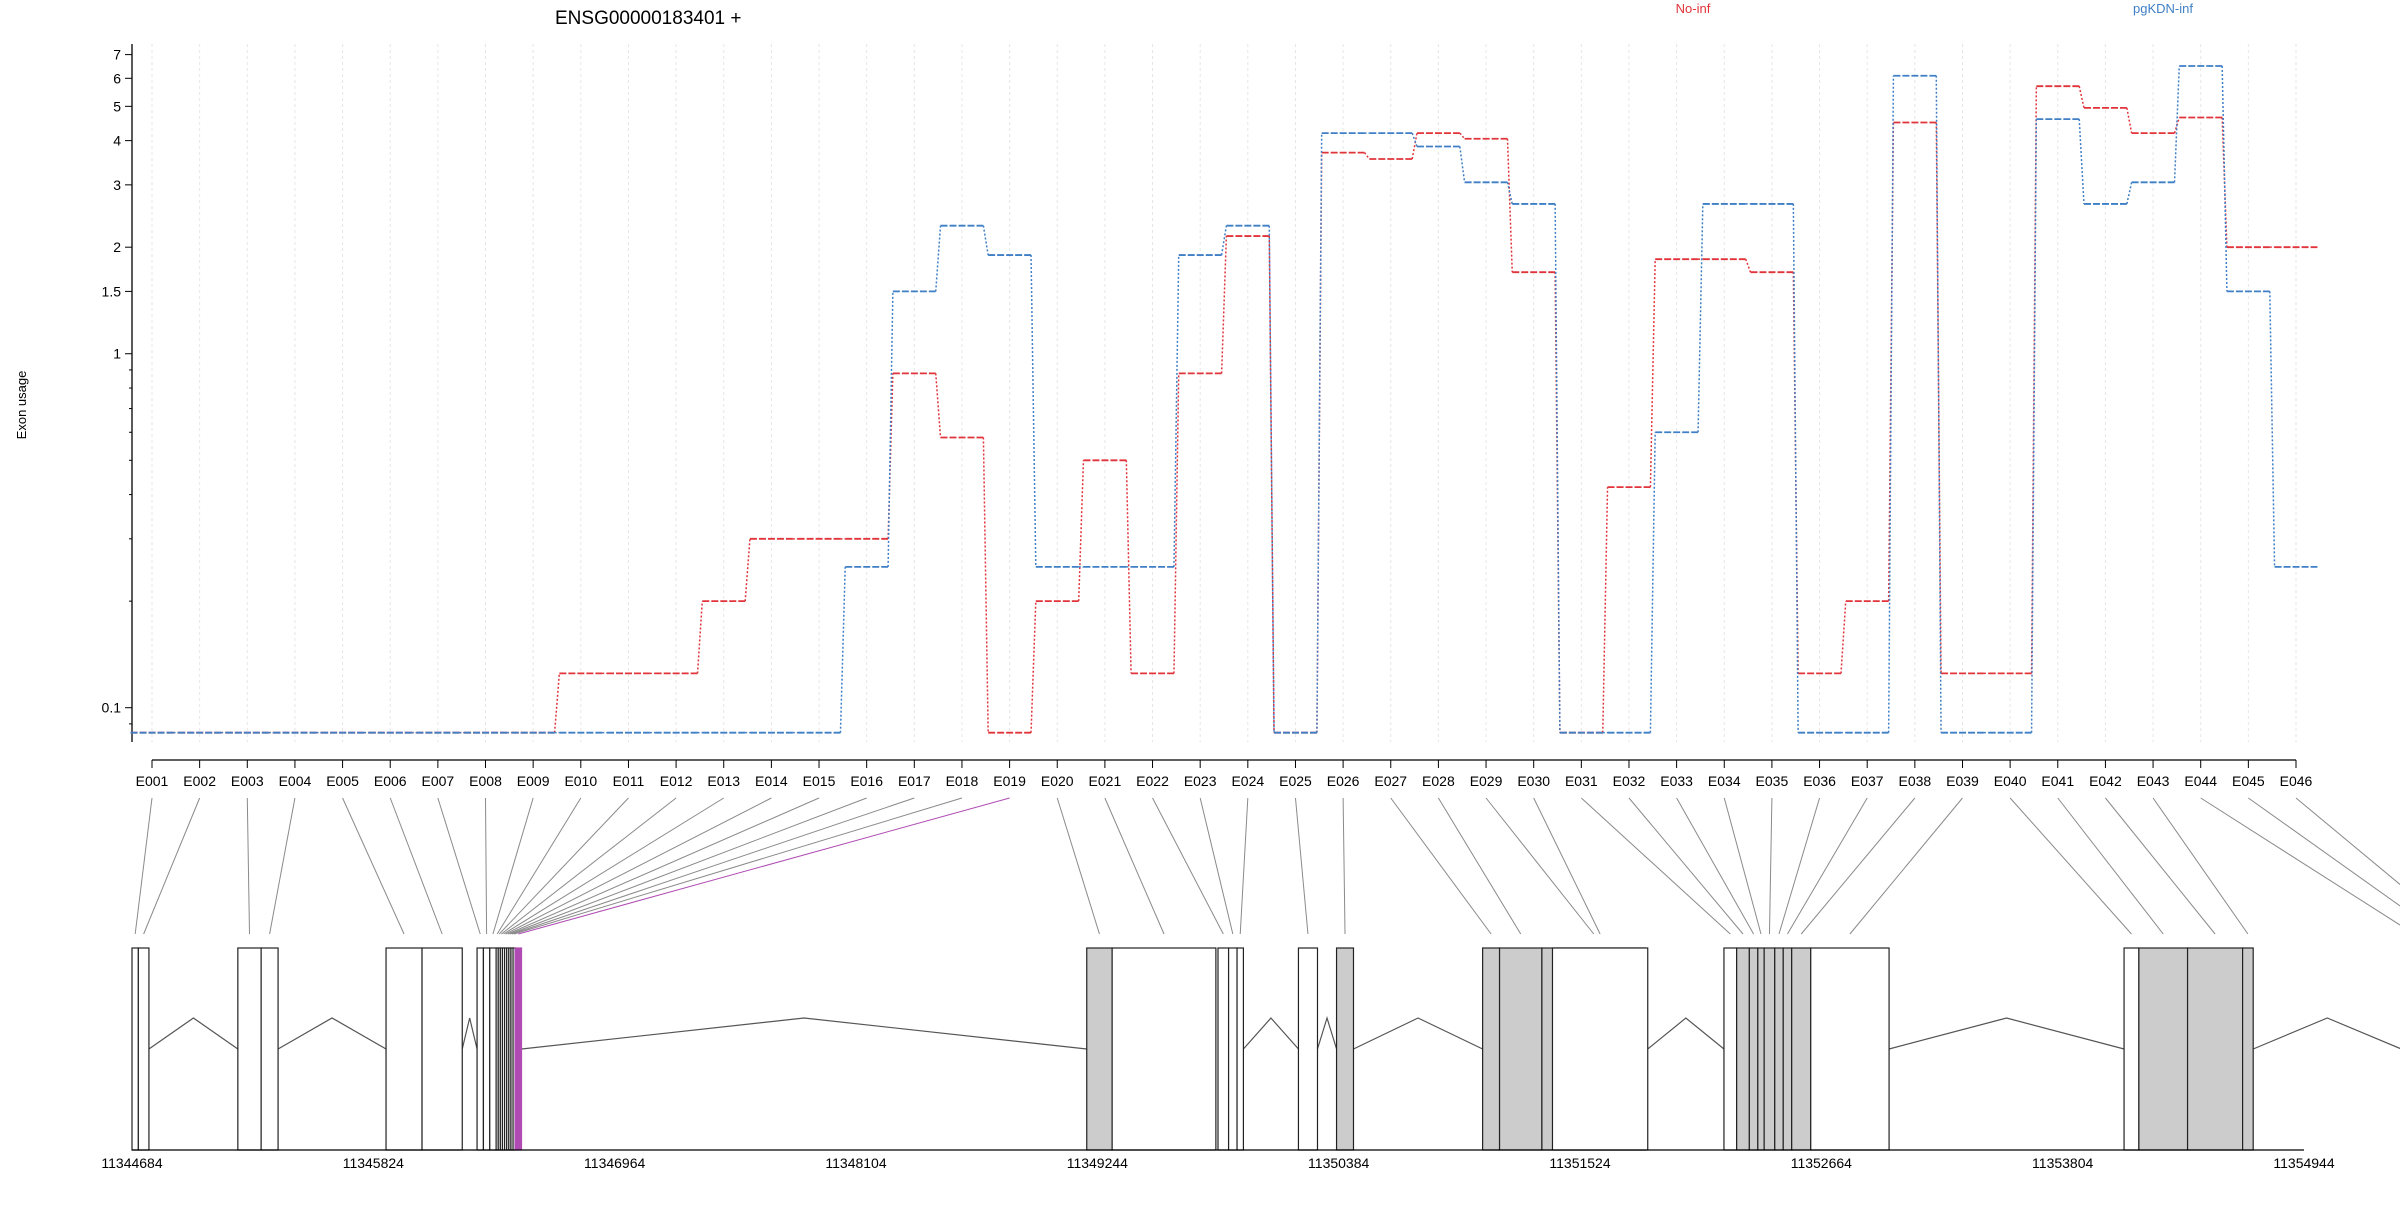 This screenshot has height=1205, width=2400. I want to click on x-tick-label: E037, so click(1867, 781).